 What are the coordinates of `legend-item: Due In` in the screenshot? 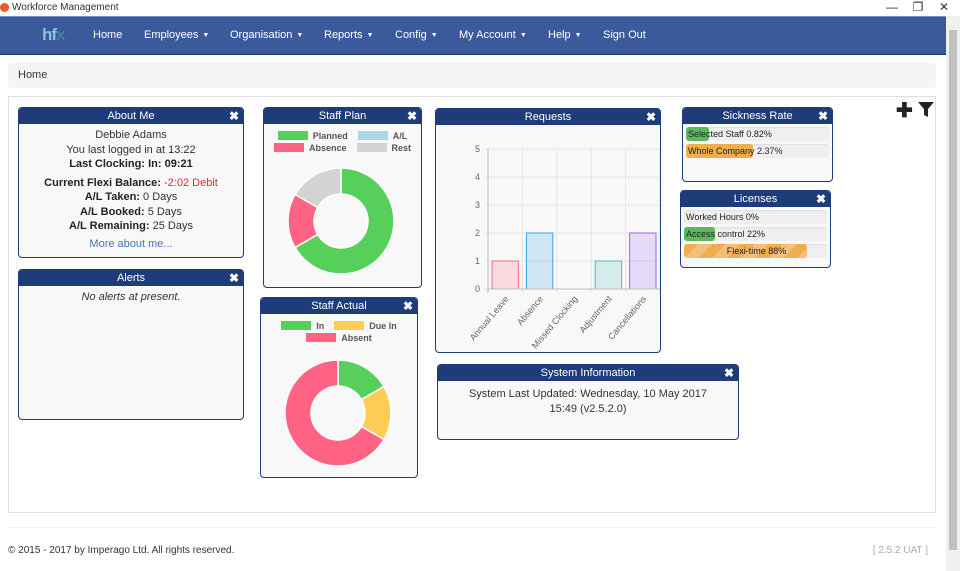 It's located at (365, 326).